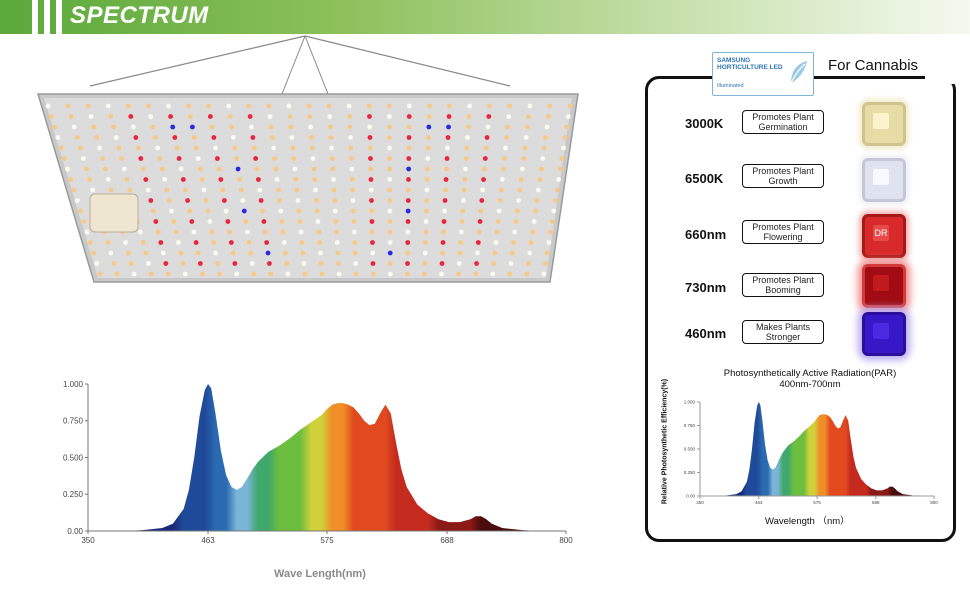 The image size is (970, 600). Describe the element at coordinates (783, 332) in the screenshot. I see `row-description: Makes Plants Stronger` at that location.